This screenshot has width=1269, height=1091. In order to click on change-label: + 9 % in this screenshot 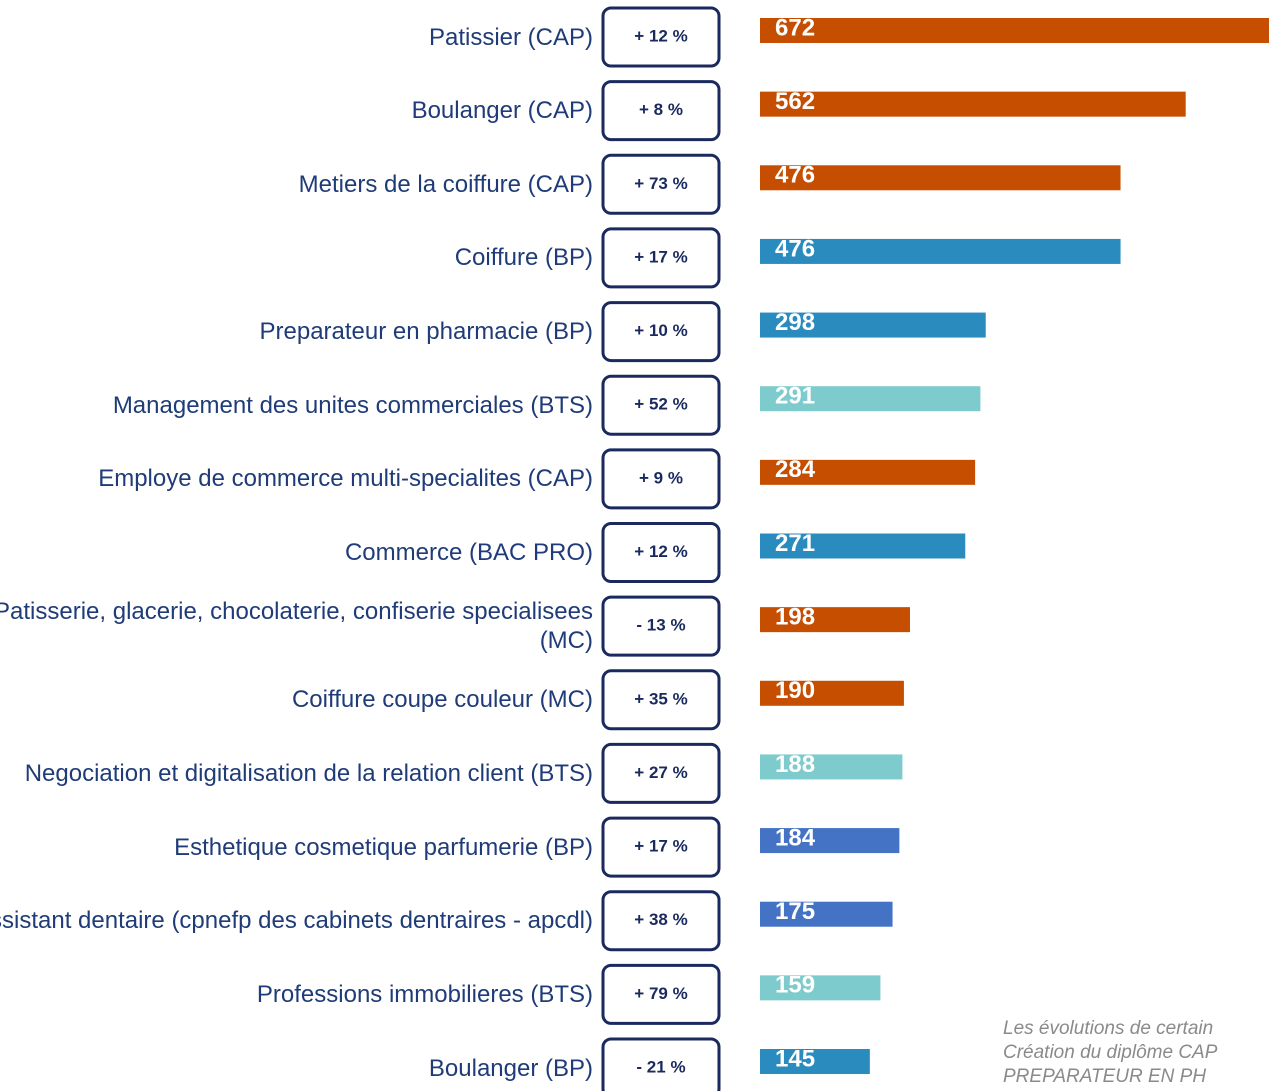, I will do `click(661, 477)`.